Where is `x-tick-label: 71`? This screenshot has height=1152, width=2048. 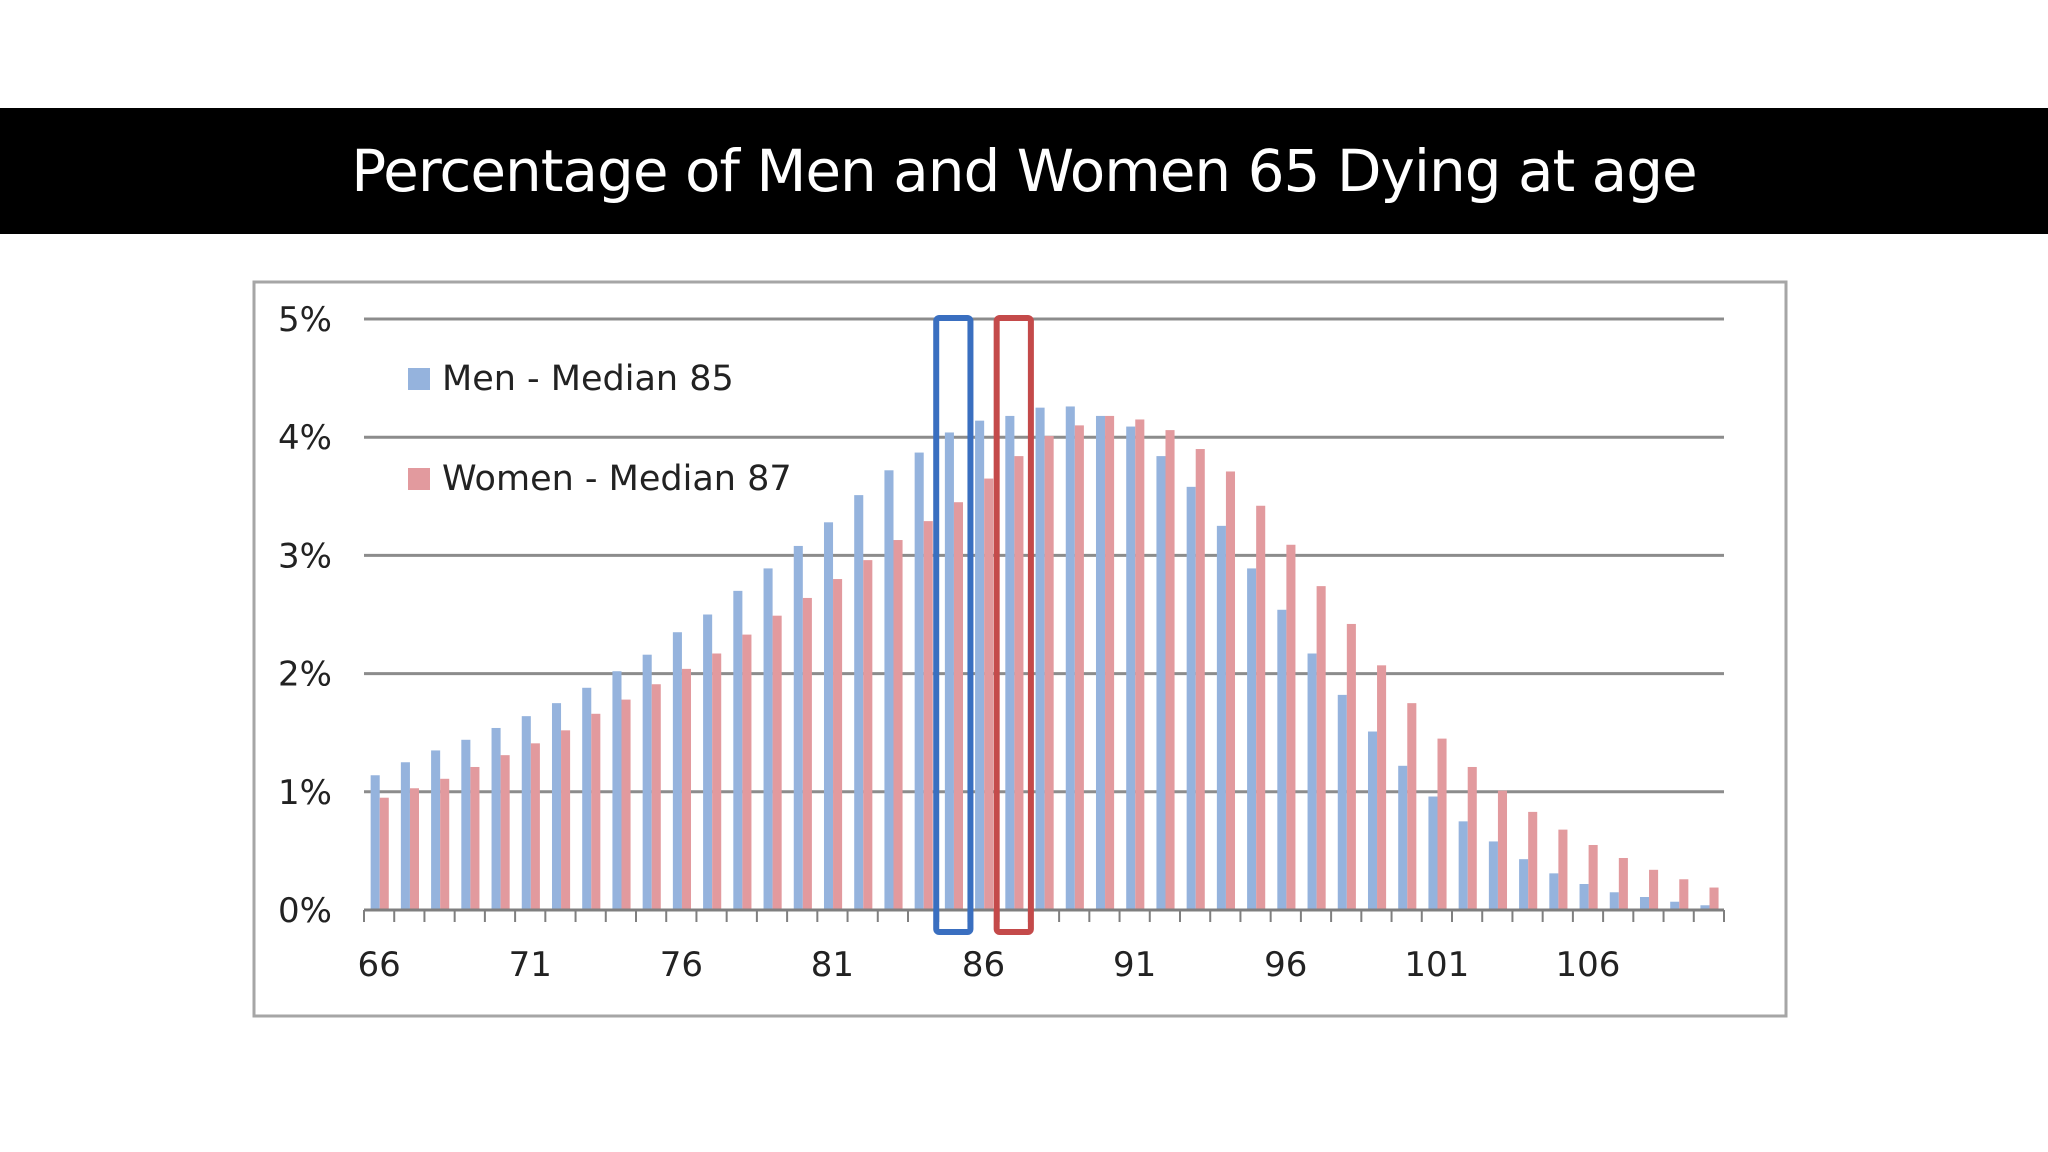
x-tick-label: 71 is located at coordinates (530, 965).